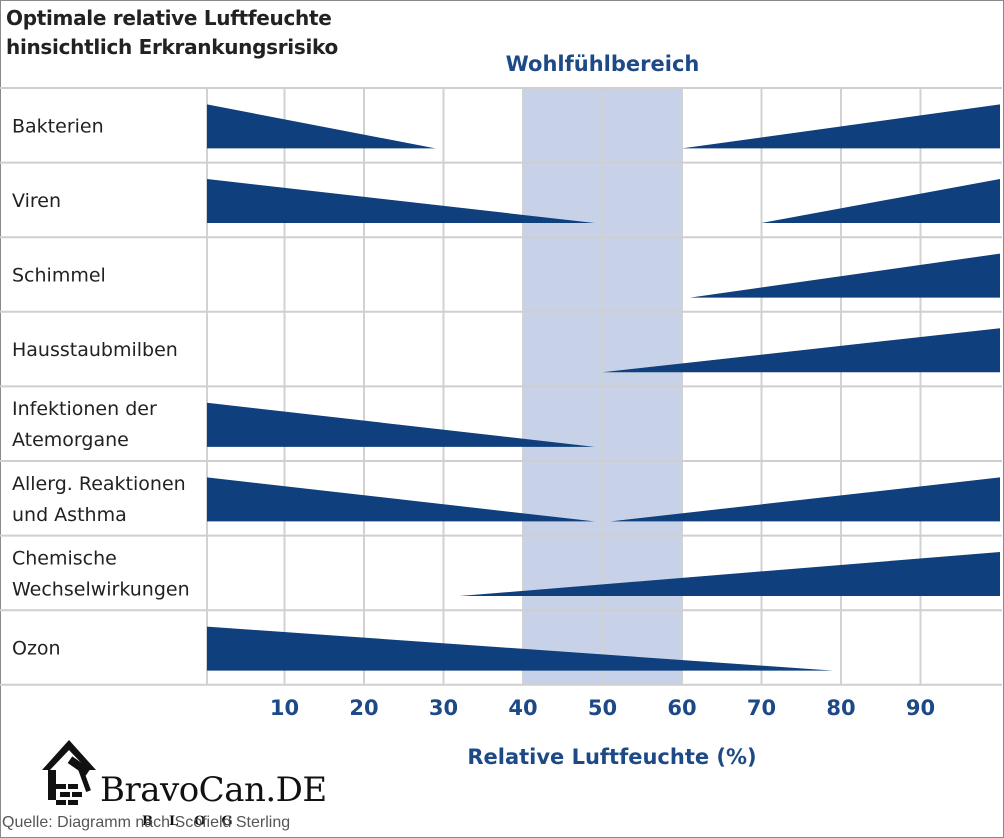  Describe the element at coordinates (99, 484) in the screenshot. I see `row-label: Allerg. Reaktionen` at that location.